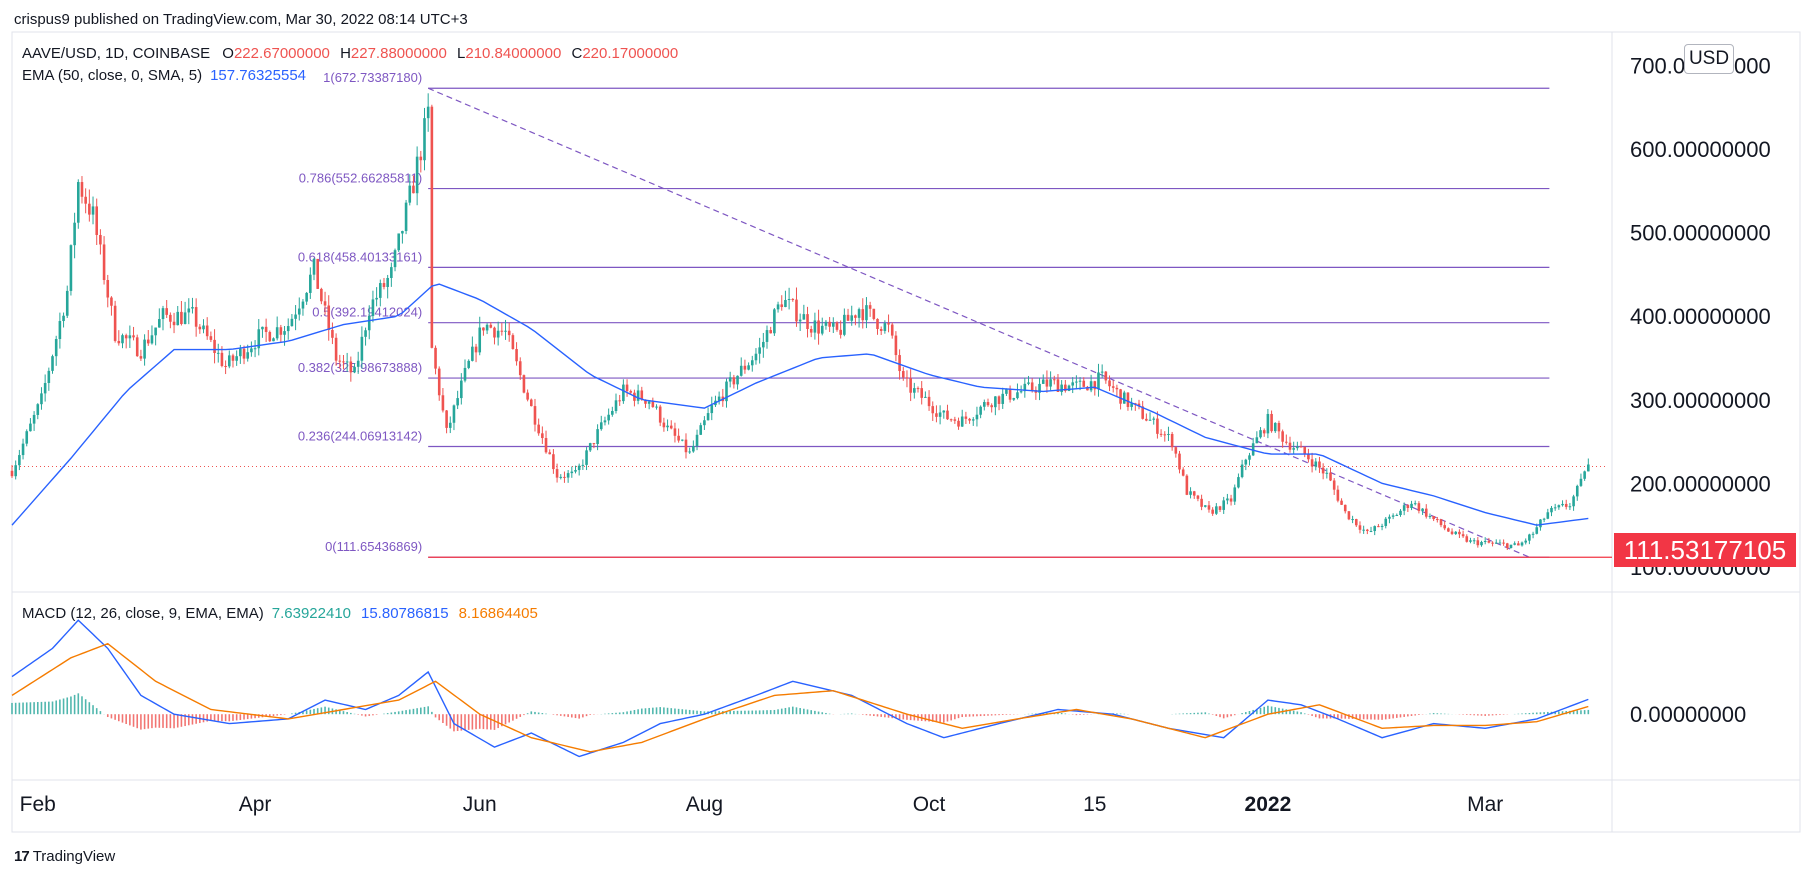 The width and height of the screenshot is (1813, 879). What do you see at coordinates (1709, 59) in the screenshot?
I see `currency-button: USD` at bounding box center [1709, 59].